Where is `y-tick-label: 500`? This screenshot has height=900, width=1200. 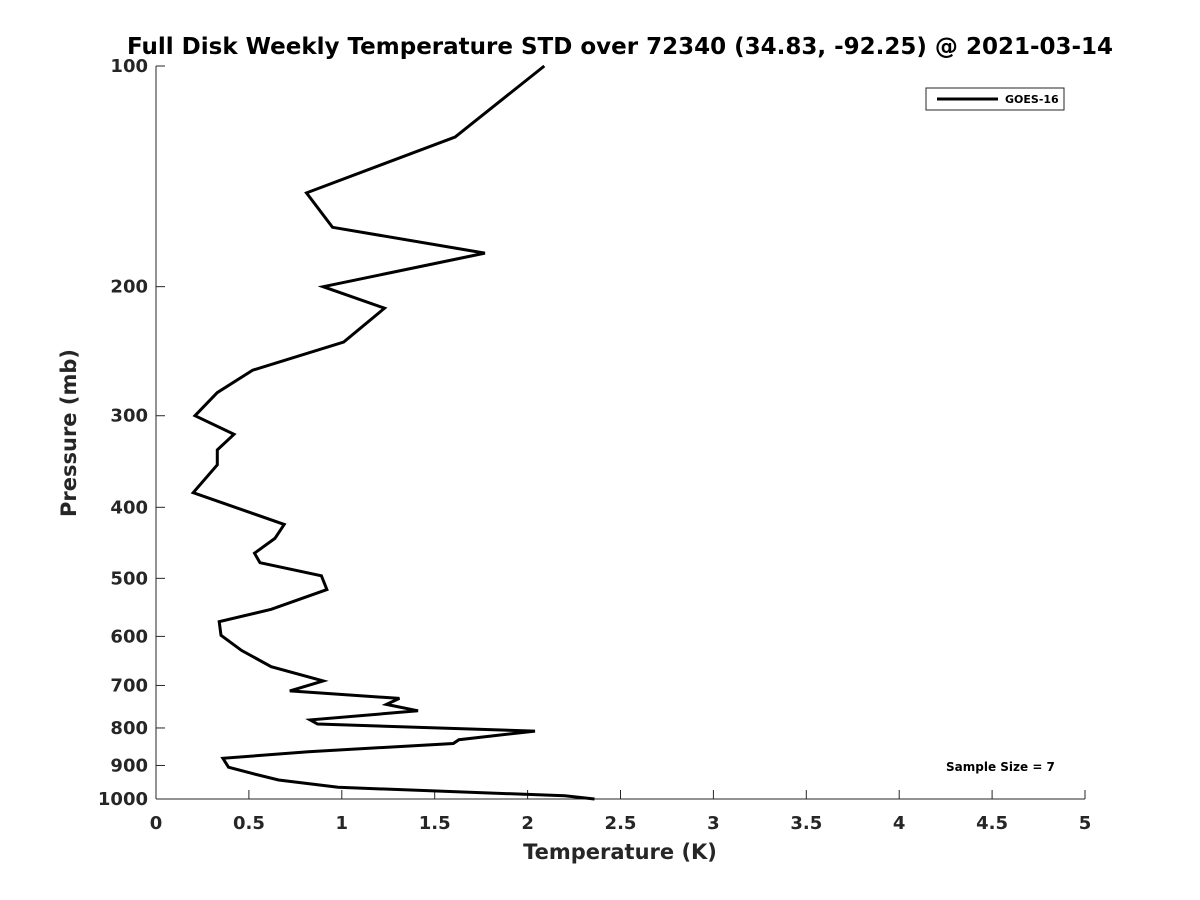 y-tick-label: 500 is located at coordinates (129, 578).